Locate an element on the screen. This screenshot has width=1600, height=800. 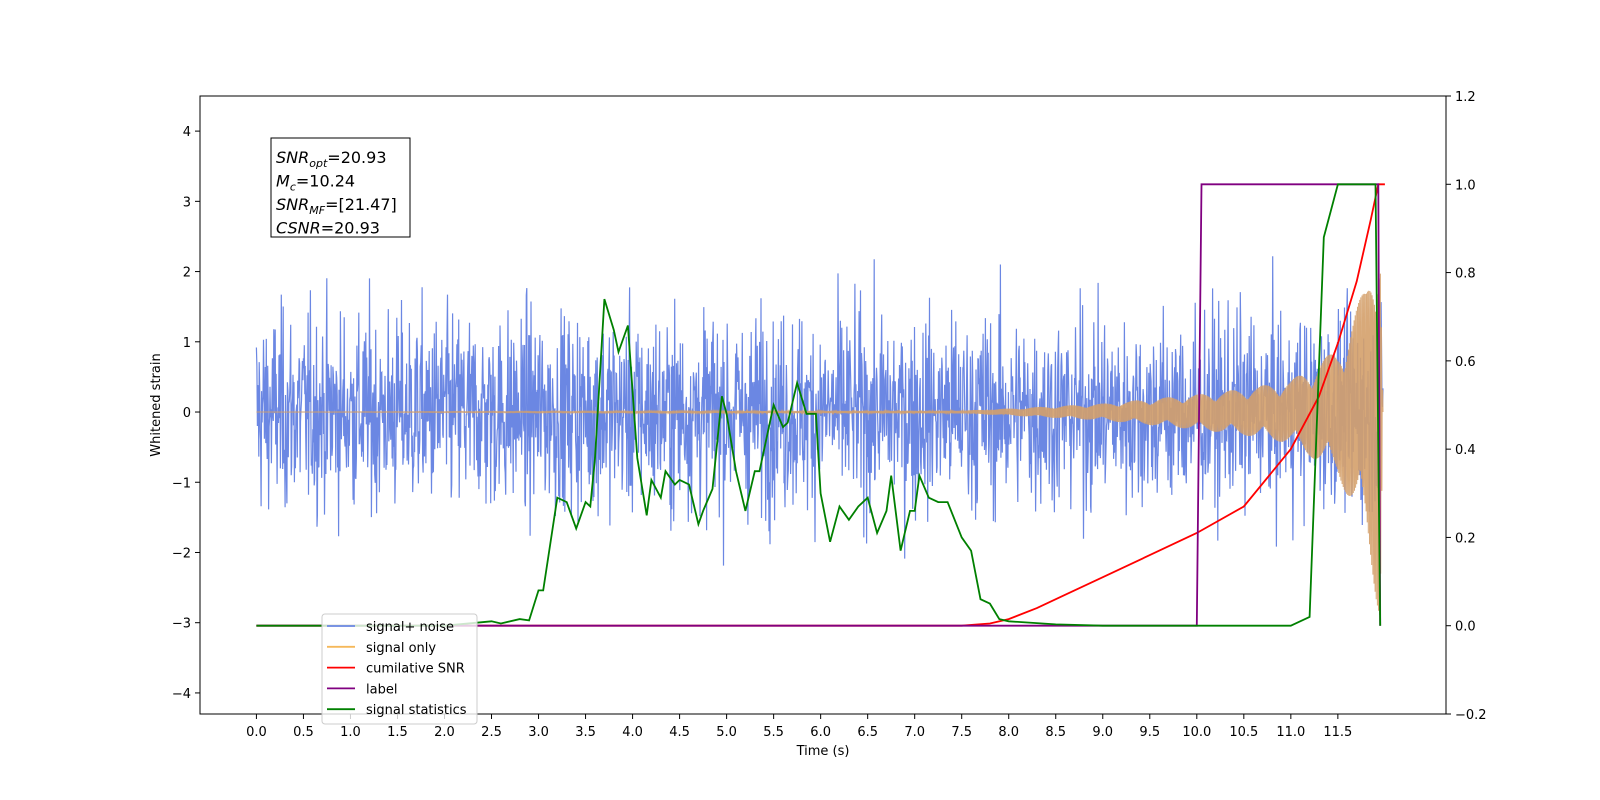
x-tick-label: 7.0 is located at coordinates (914, 732).